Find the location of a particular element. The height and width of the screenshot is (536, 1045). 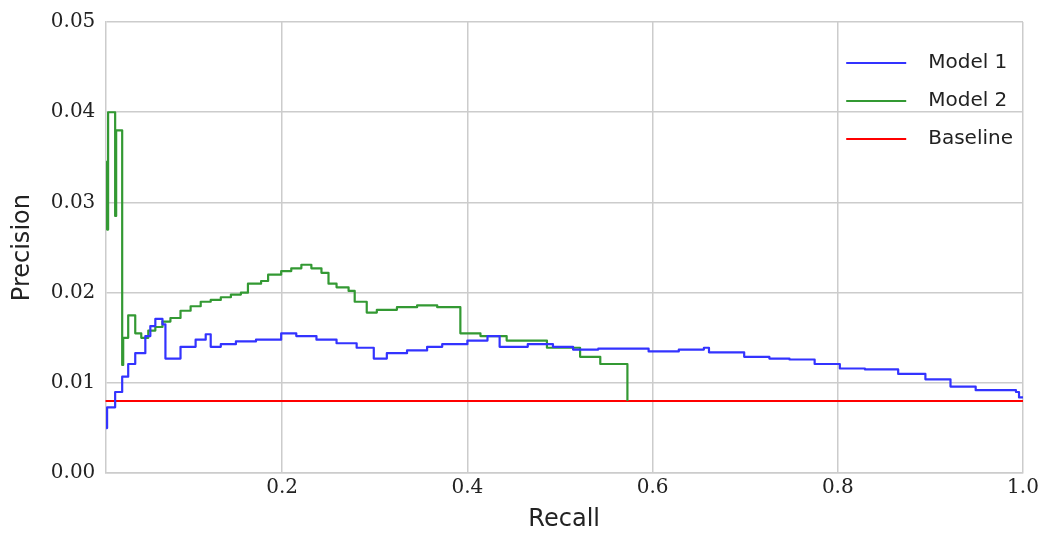

legend-label: Baseline is located at coordinates (970, 137).